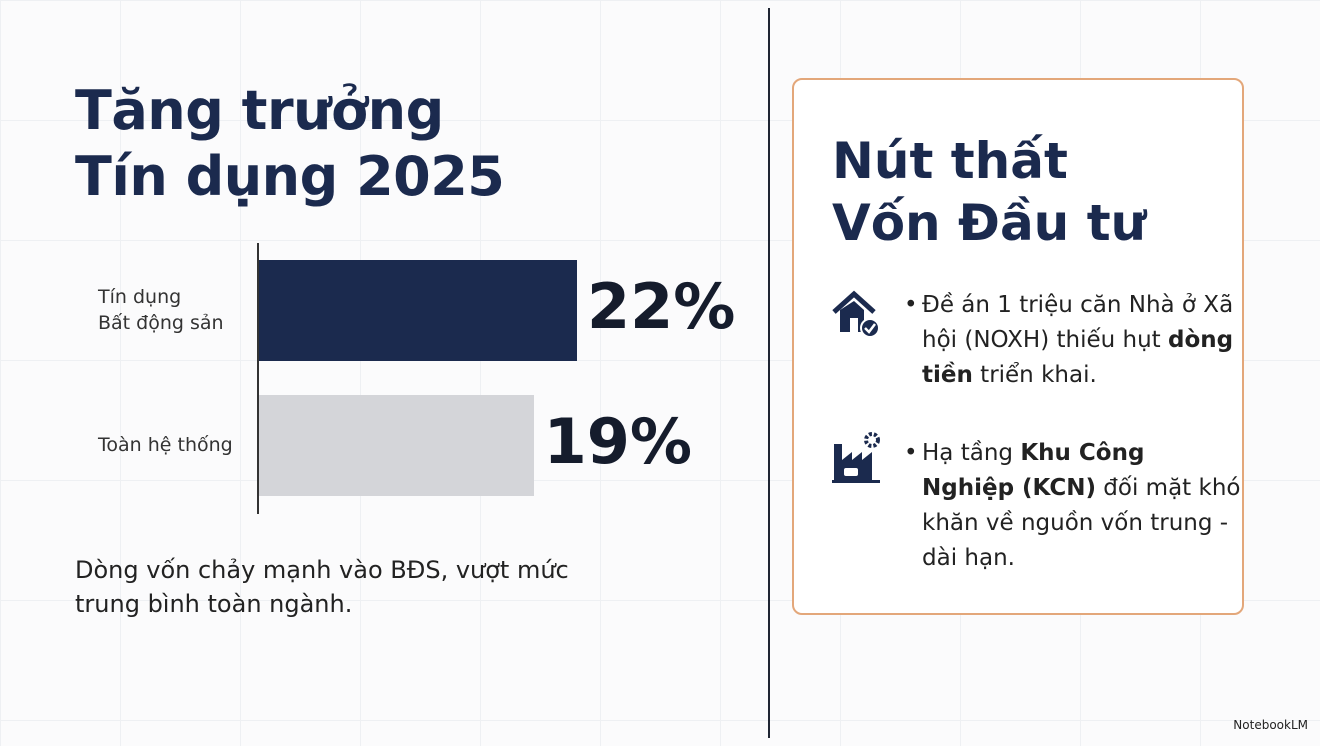 This screenshot has height=746, width=1320. I want to click on card-title: Nút thất Vốn Đầu tư, so click(989, 192).